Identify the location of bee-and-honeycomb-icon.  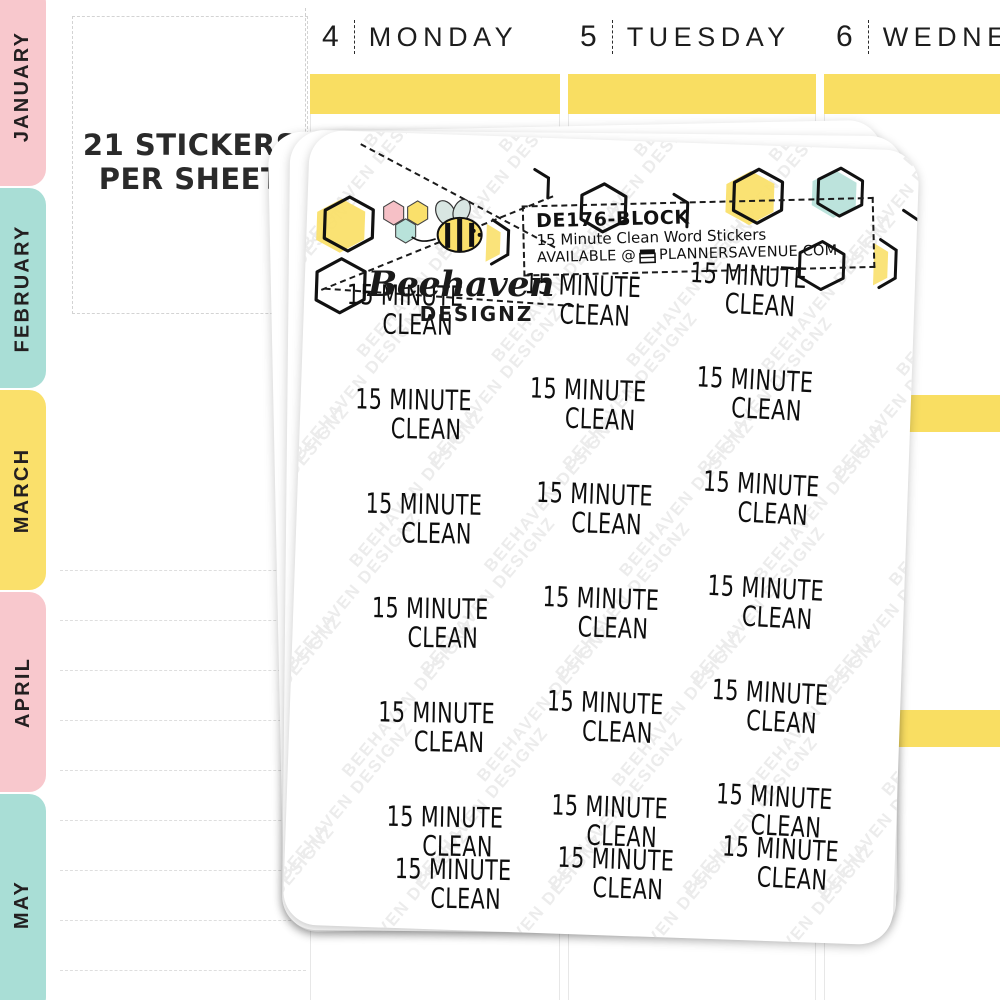
(433, 225).